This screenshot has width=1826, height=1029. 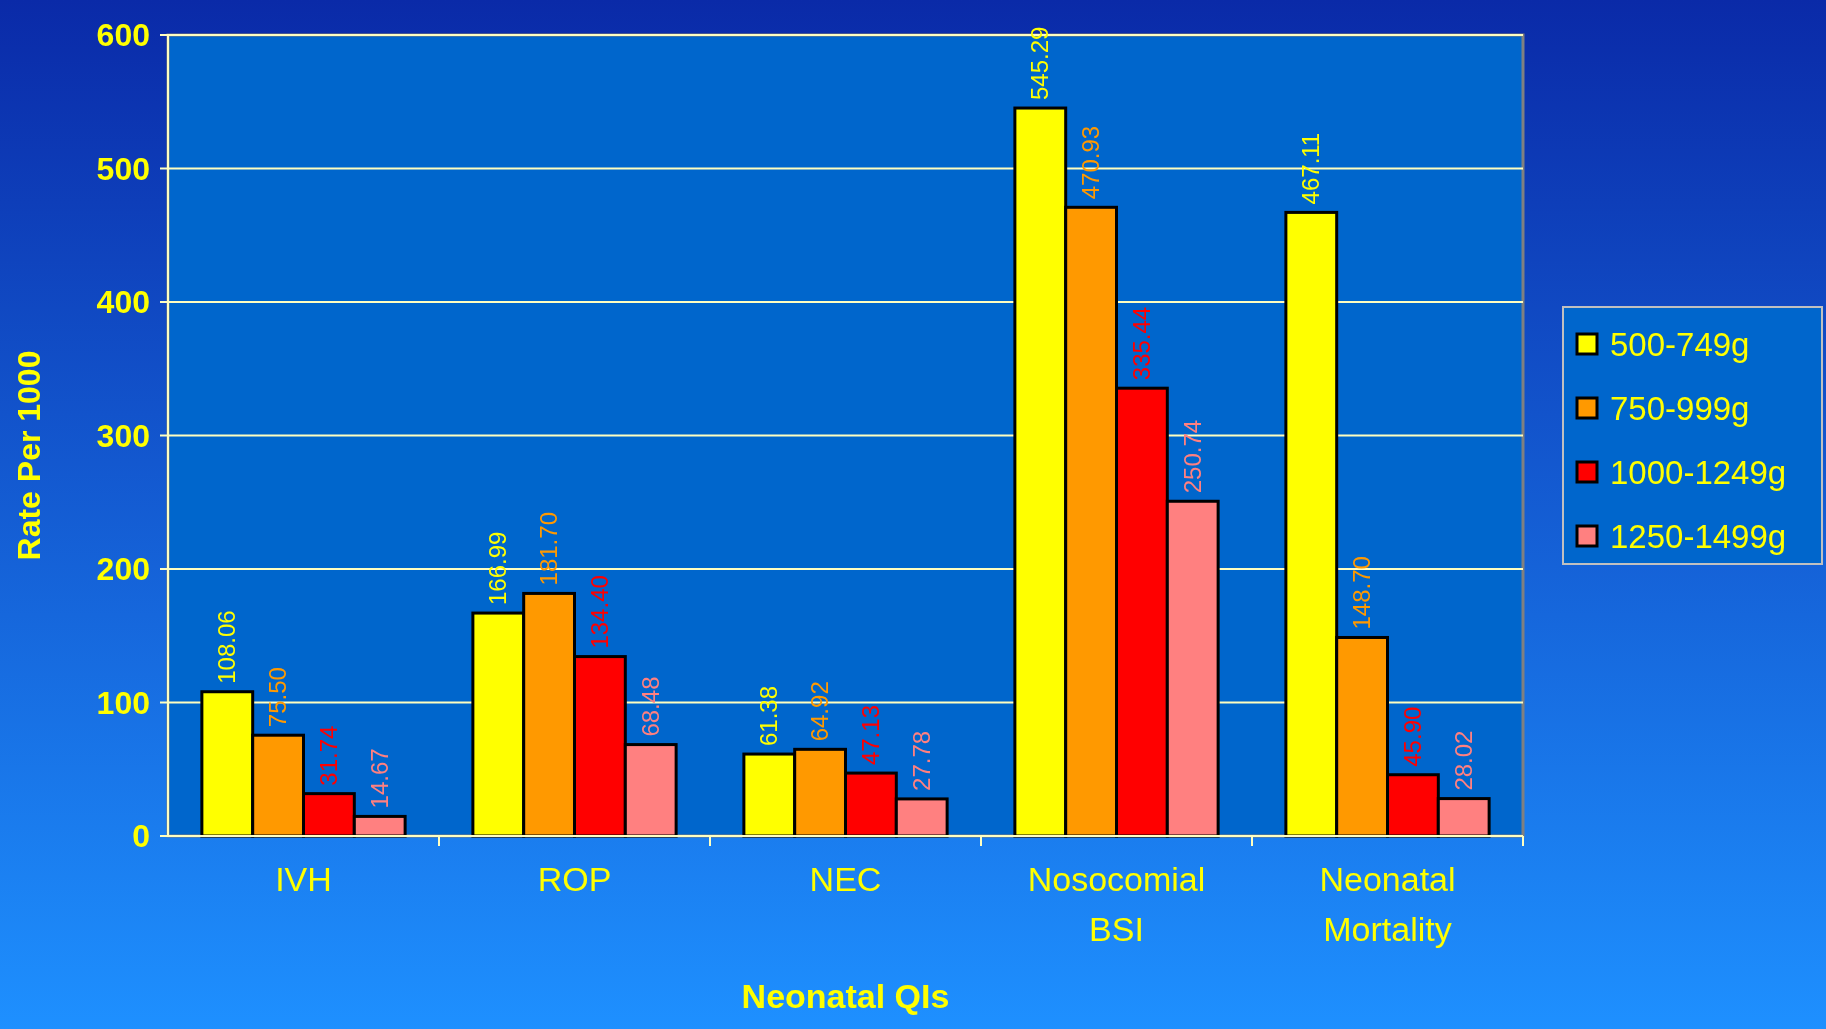 What do you see at coordinates (1680, 344) in the screenshot?
I see `legend-label: 500-749g` at bounding box center [1680, 344].